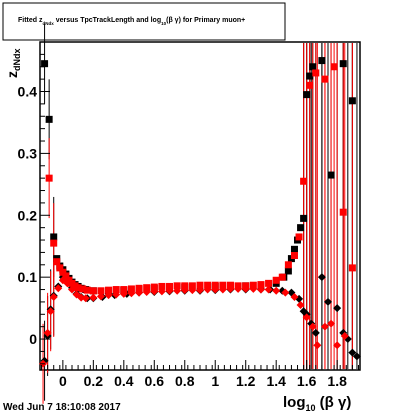  I want to click on x-tick-label: 1, so click(215, 381).